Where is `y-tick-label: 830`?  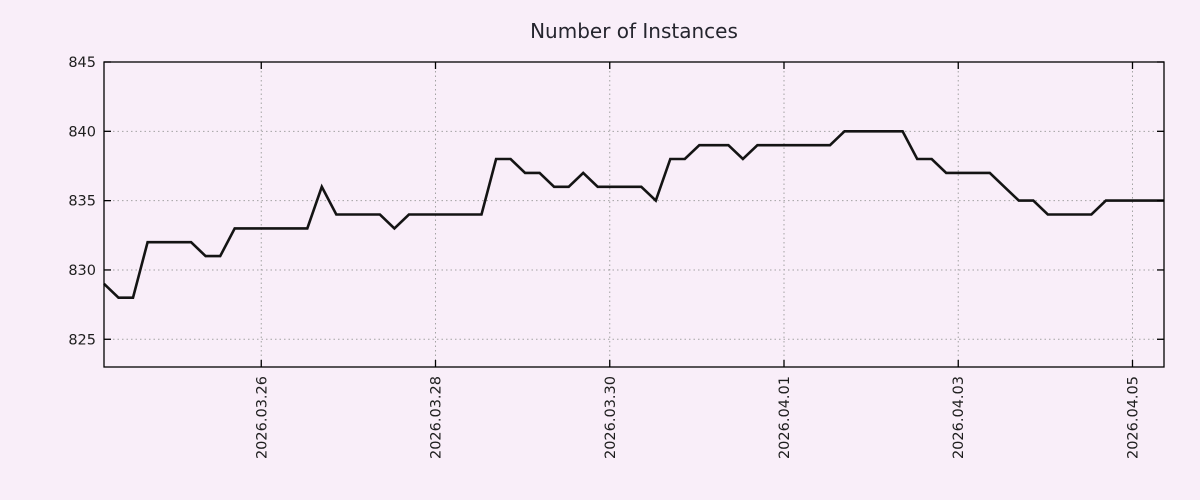 y-tick-label: 830 is located at coordinates (82, 271).